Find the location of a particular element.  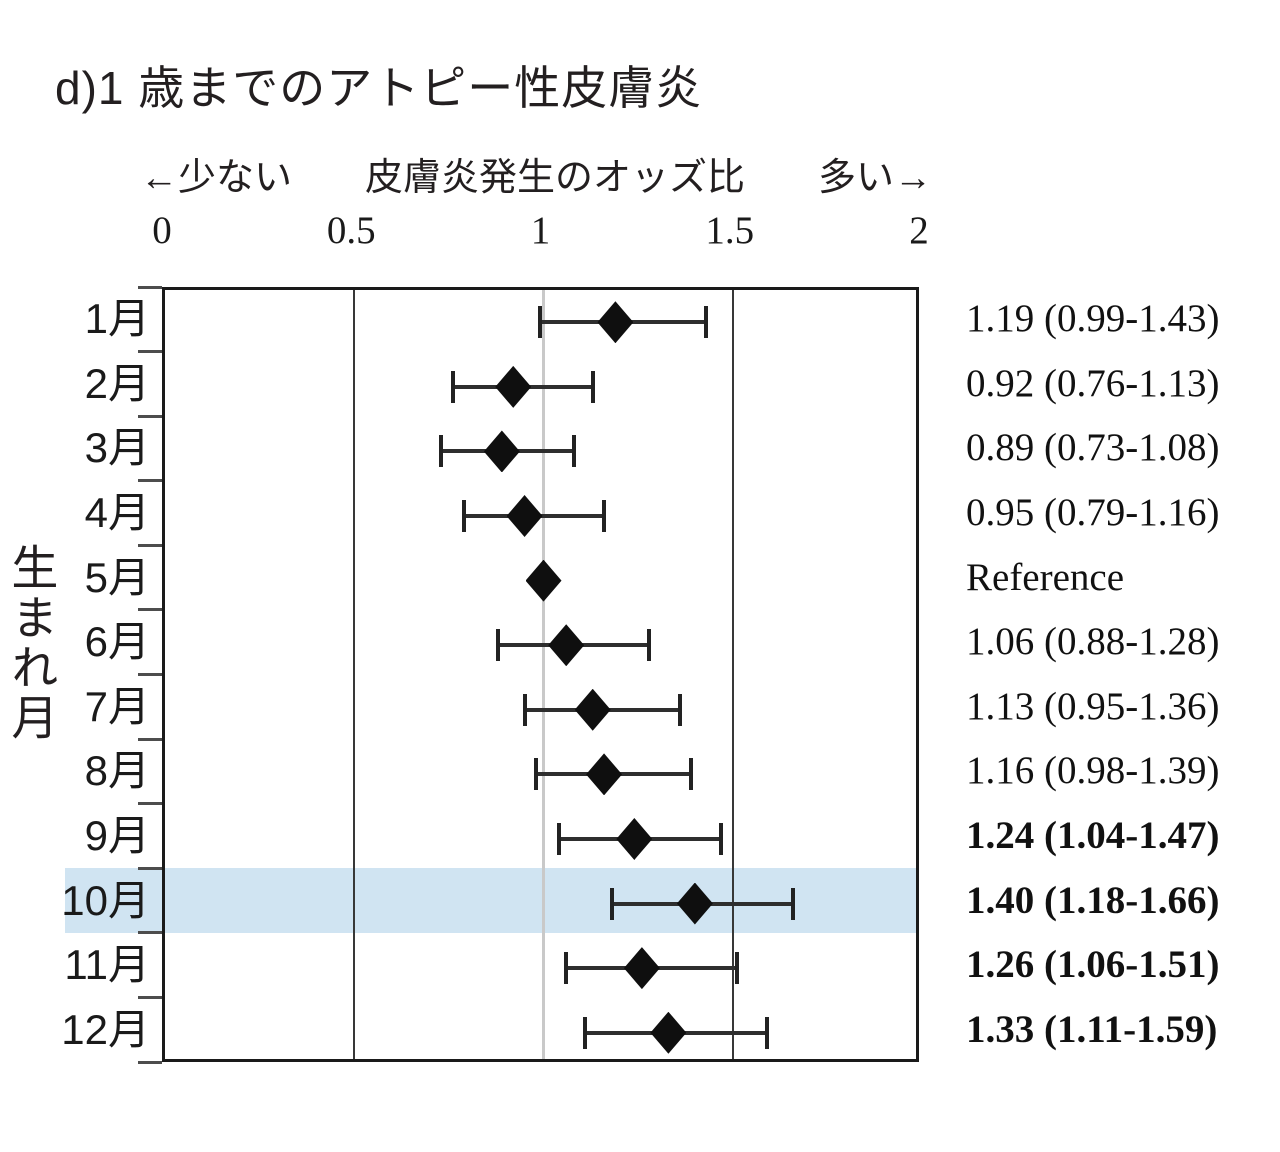

or-value-label: 1.06 (0.88-1.28) is located at coordinates (1093, 642).